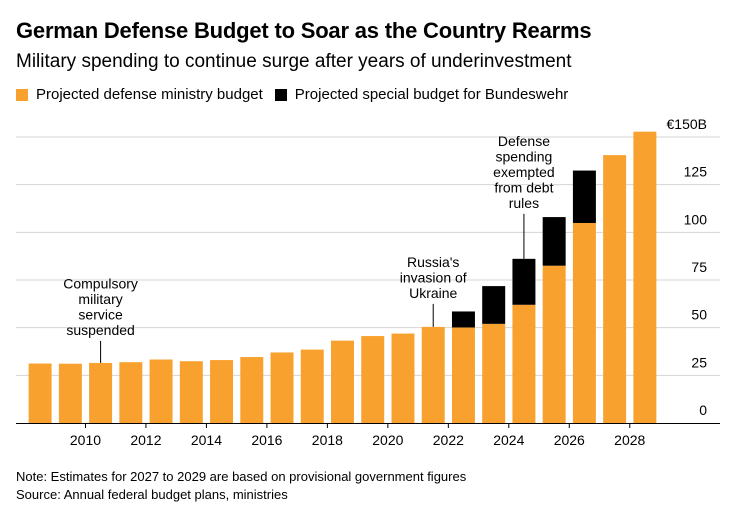 The image size is (733, 517). Describe the element at coordinates (696, 219) in the screenshot. I see `y-tick-label: 100` at that location.